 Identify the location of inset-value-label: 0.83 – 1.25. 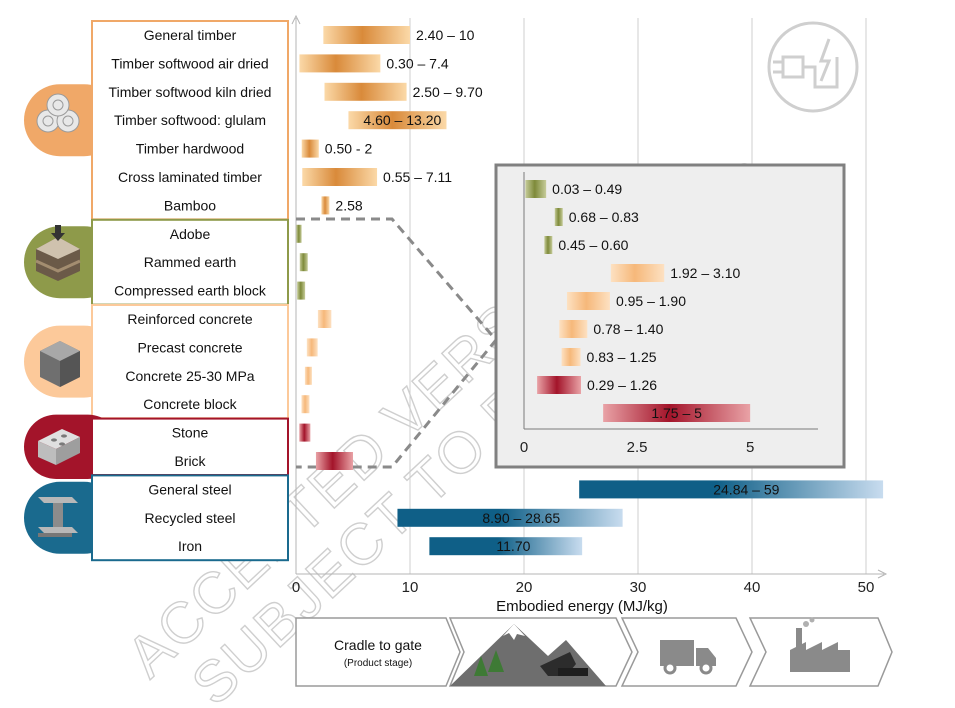
(622, 357).